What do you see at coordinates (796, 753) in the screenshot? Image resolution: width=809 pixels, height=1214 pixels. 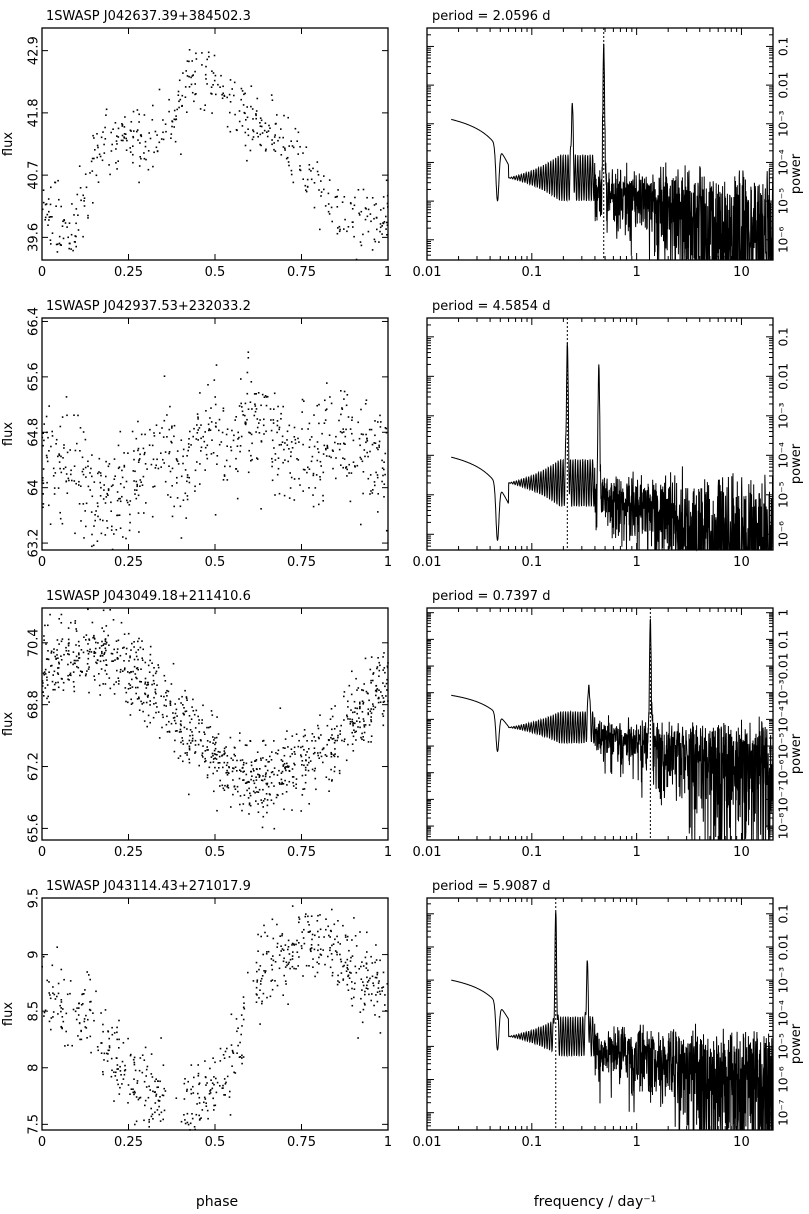 I see `power-ylabel: power` at bounding box center [796, 753].